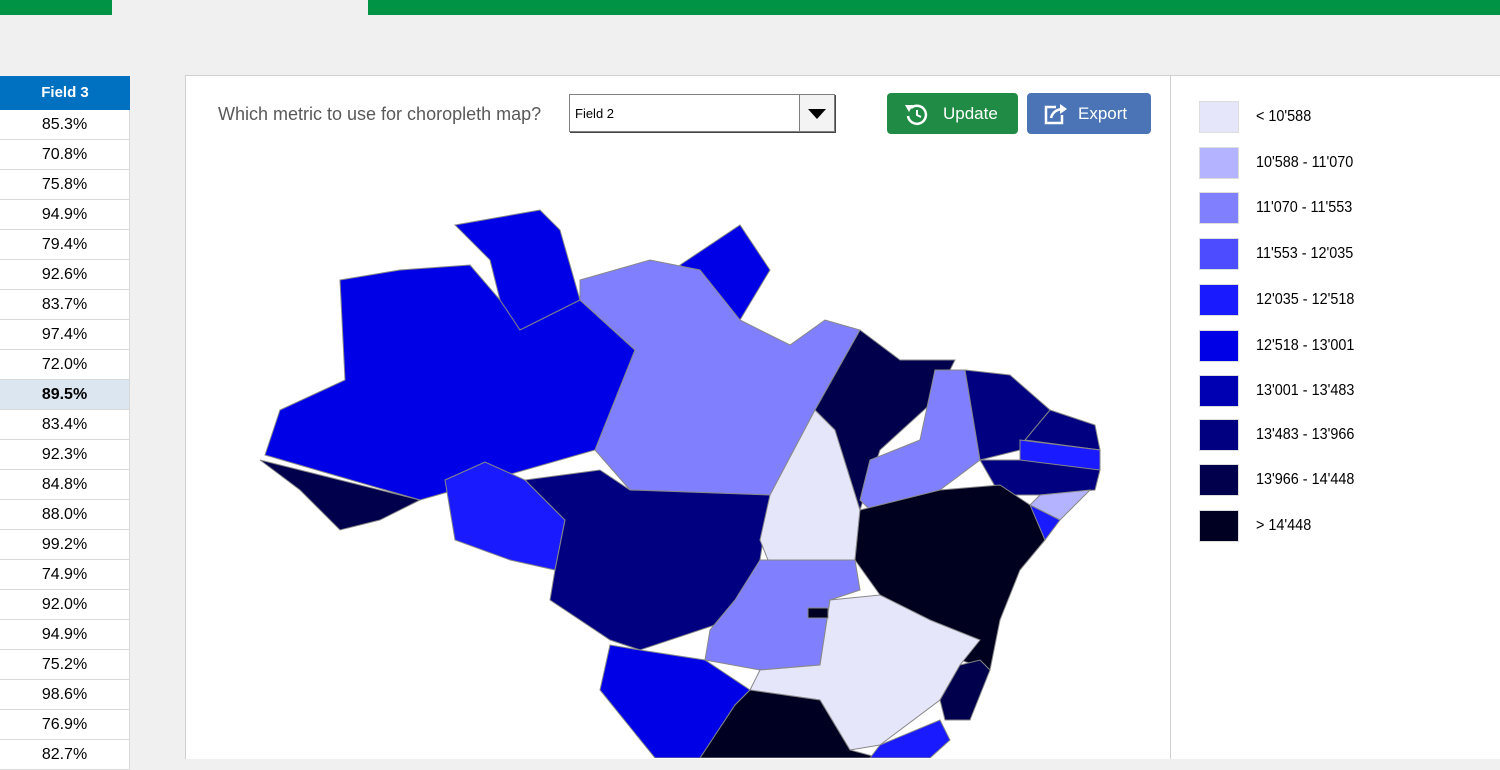  Describe the element at coordinates (1305, 345) in the screenshot. I see `legend-label: 12'518 - 13'001` at that location.